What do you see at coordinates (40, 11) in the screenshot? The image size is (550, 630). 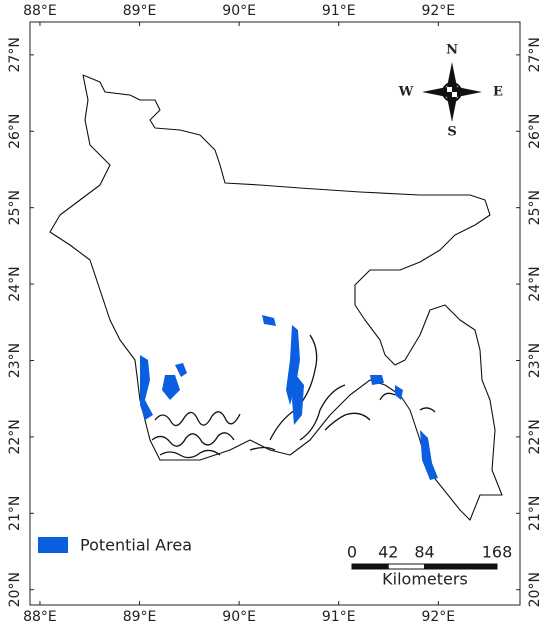 I see `lon-label-top: 88°E` at bounding box center [40, 11].